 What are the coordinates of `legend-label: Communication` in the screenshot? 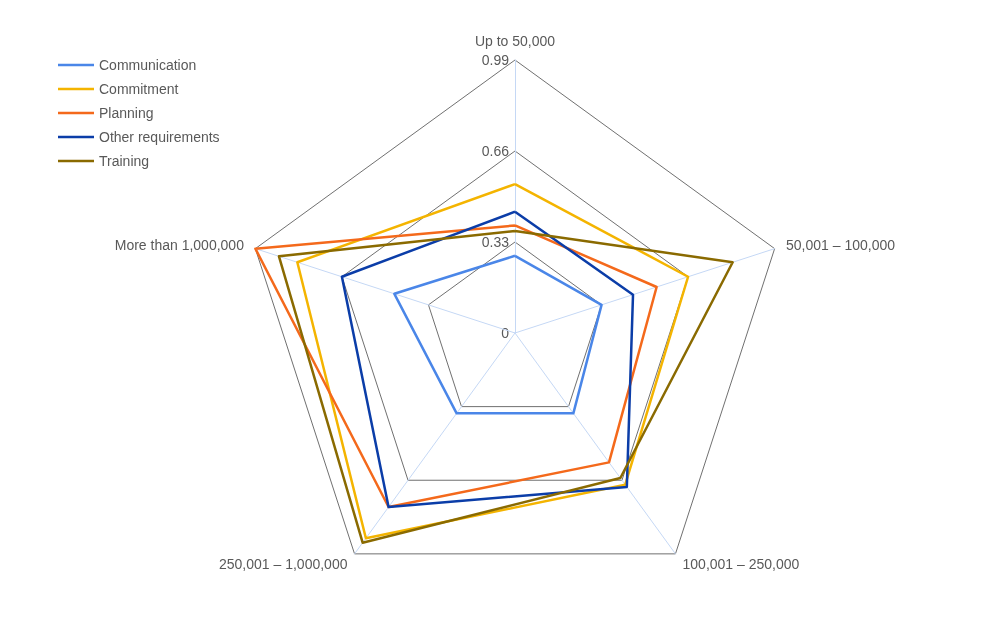 It's located at (148, 65).